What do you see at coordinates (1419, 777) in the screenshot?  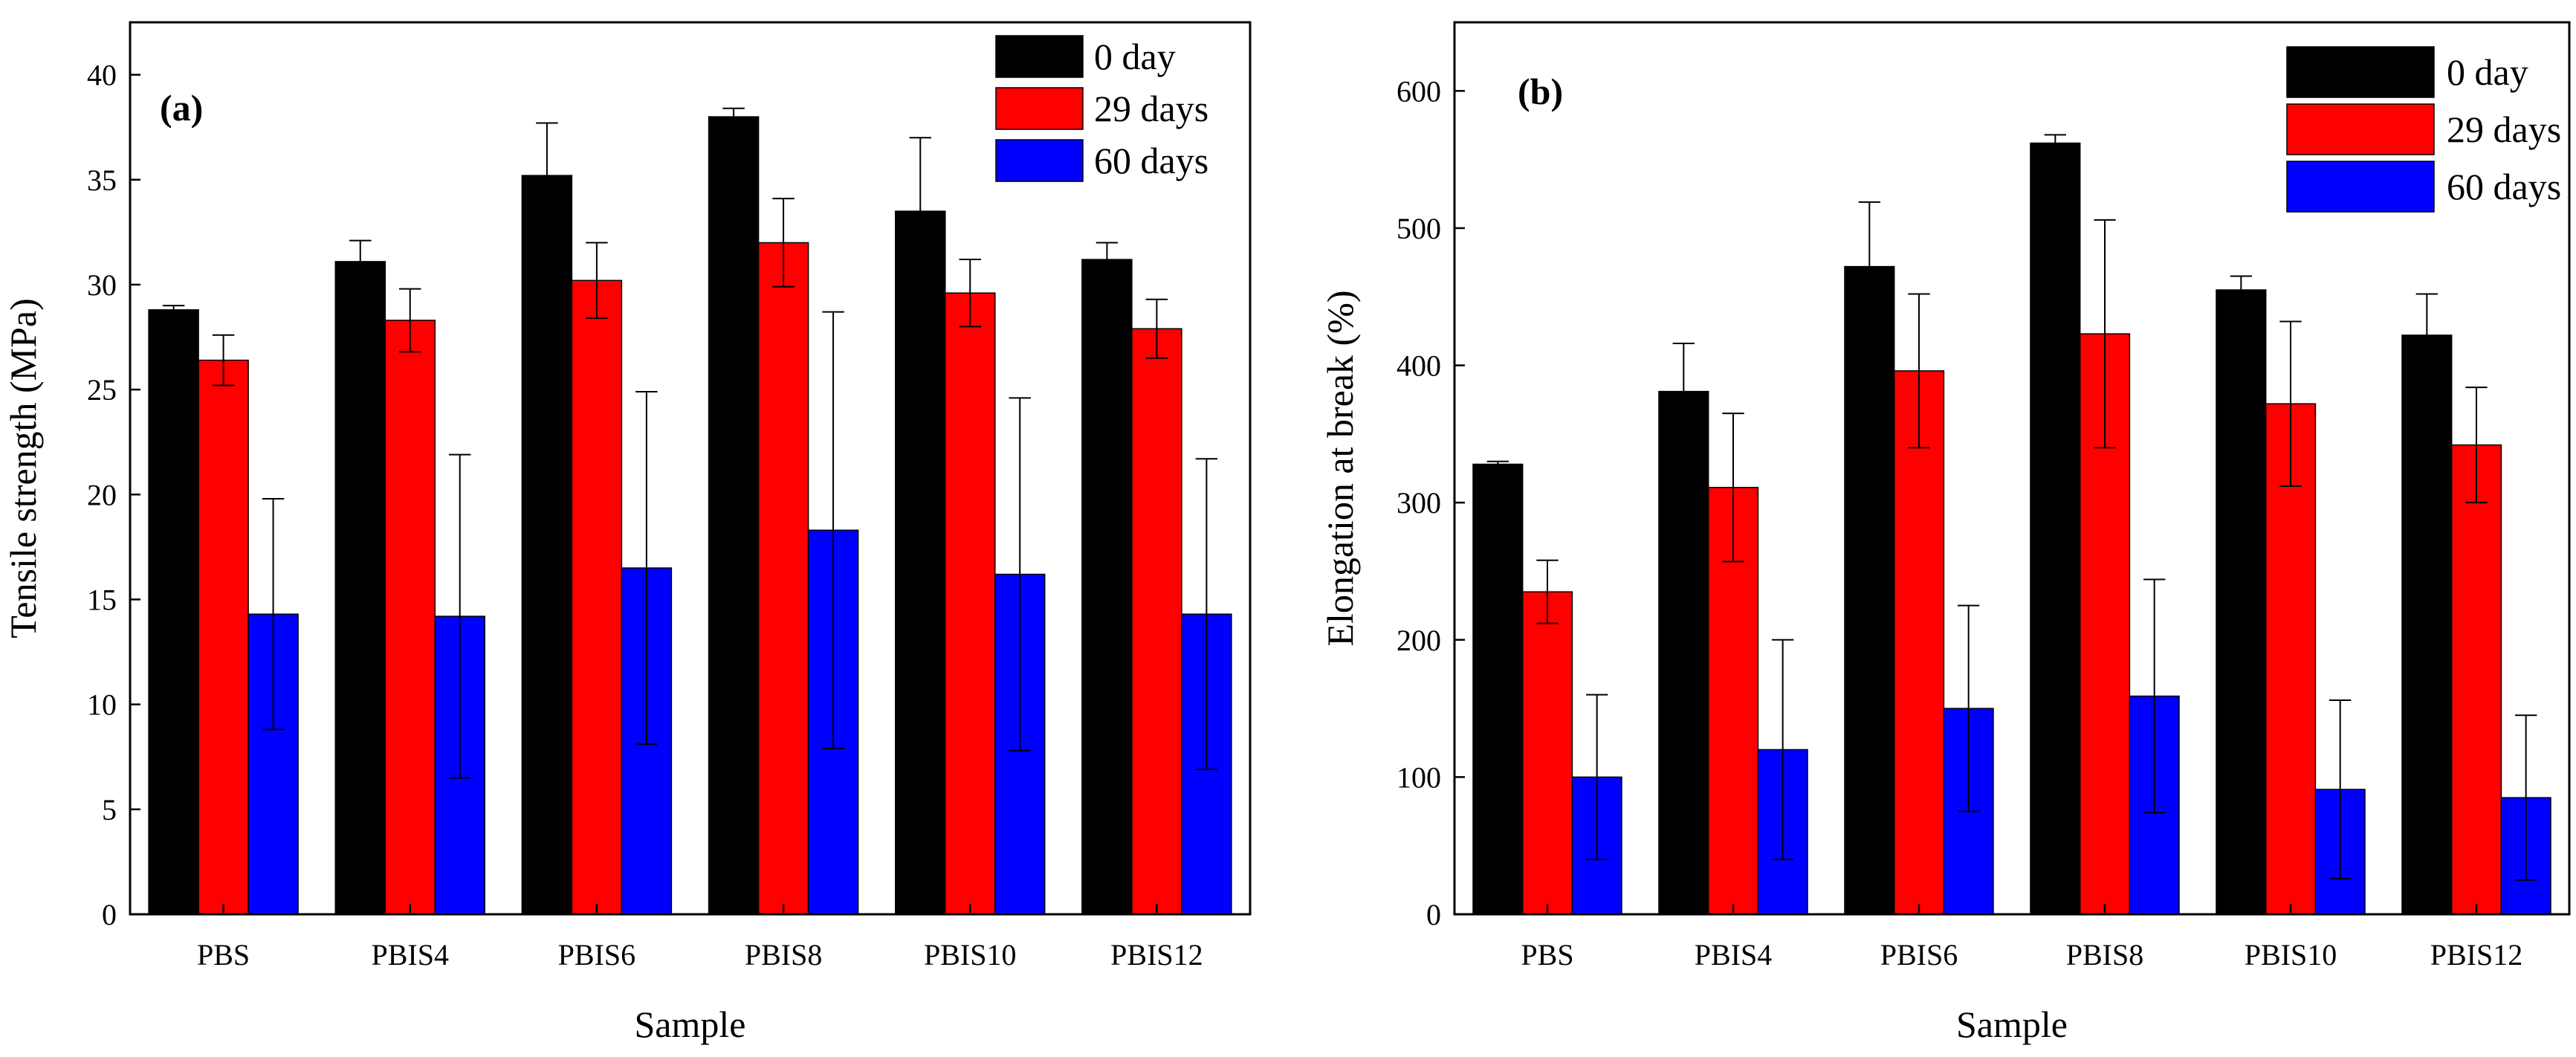 I see `y-tick-label: 100` at bounding box center [1419, 777].